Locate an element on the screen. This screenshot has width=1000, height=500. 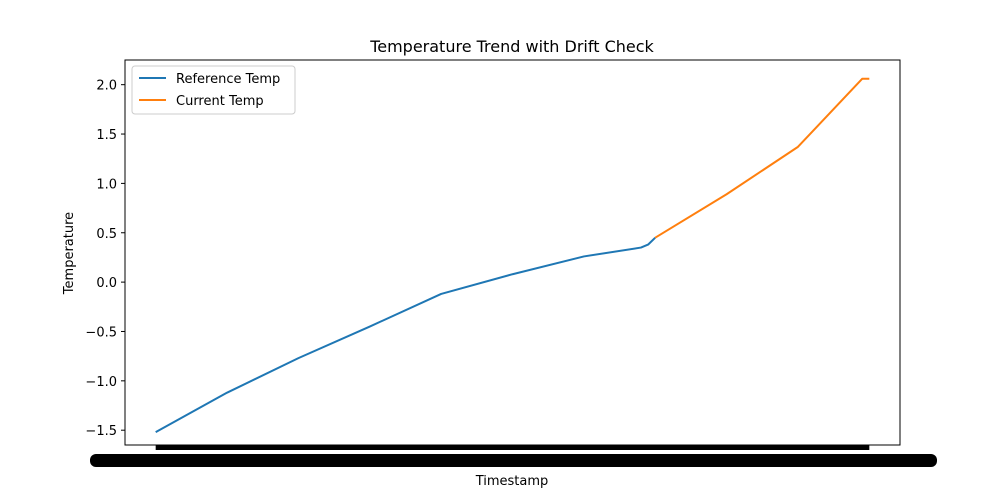
y-tick-label: −1.5 is located at coordinates (101, 431).